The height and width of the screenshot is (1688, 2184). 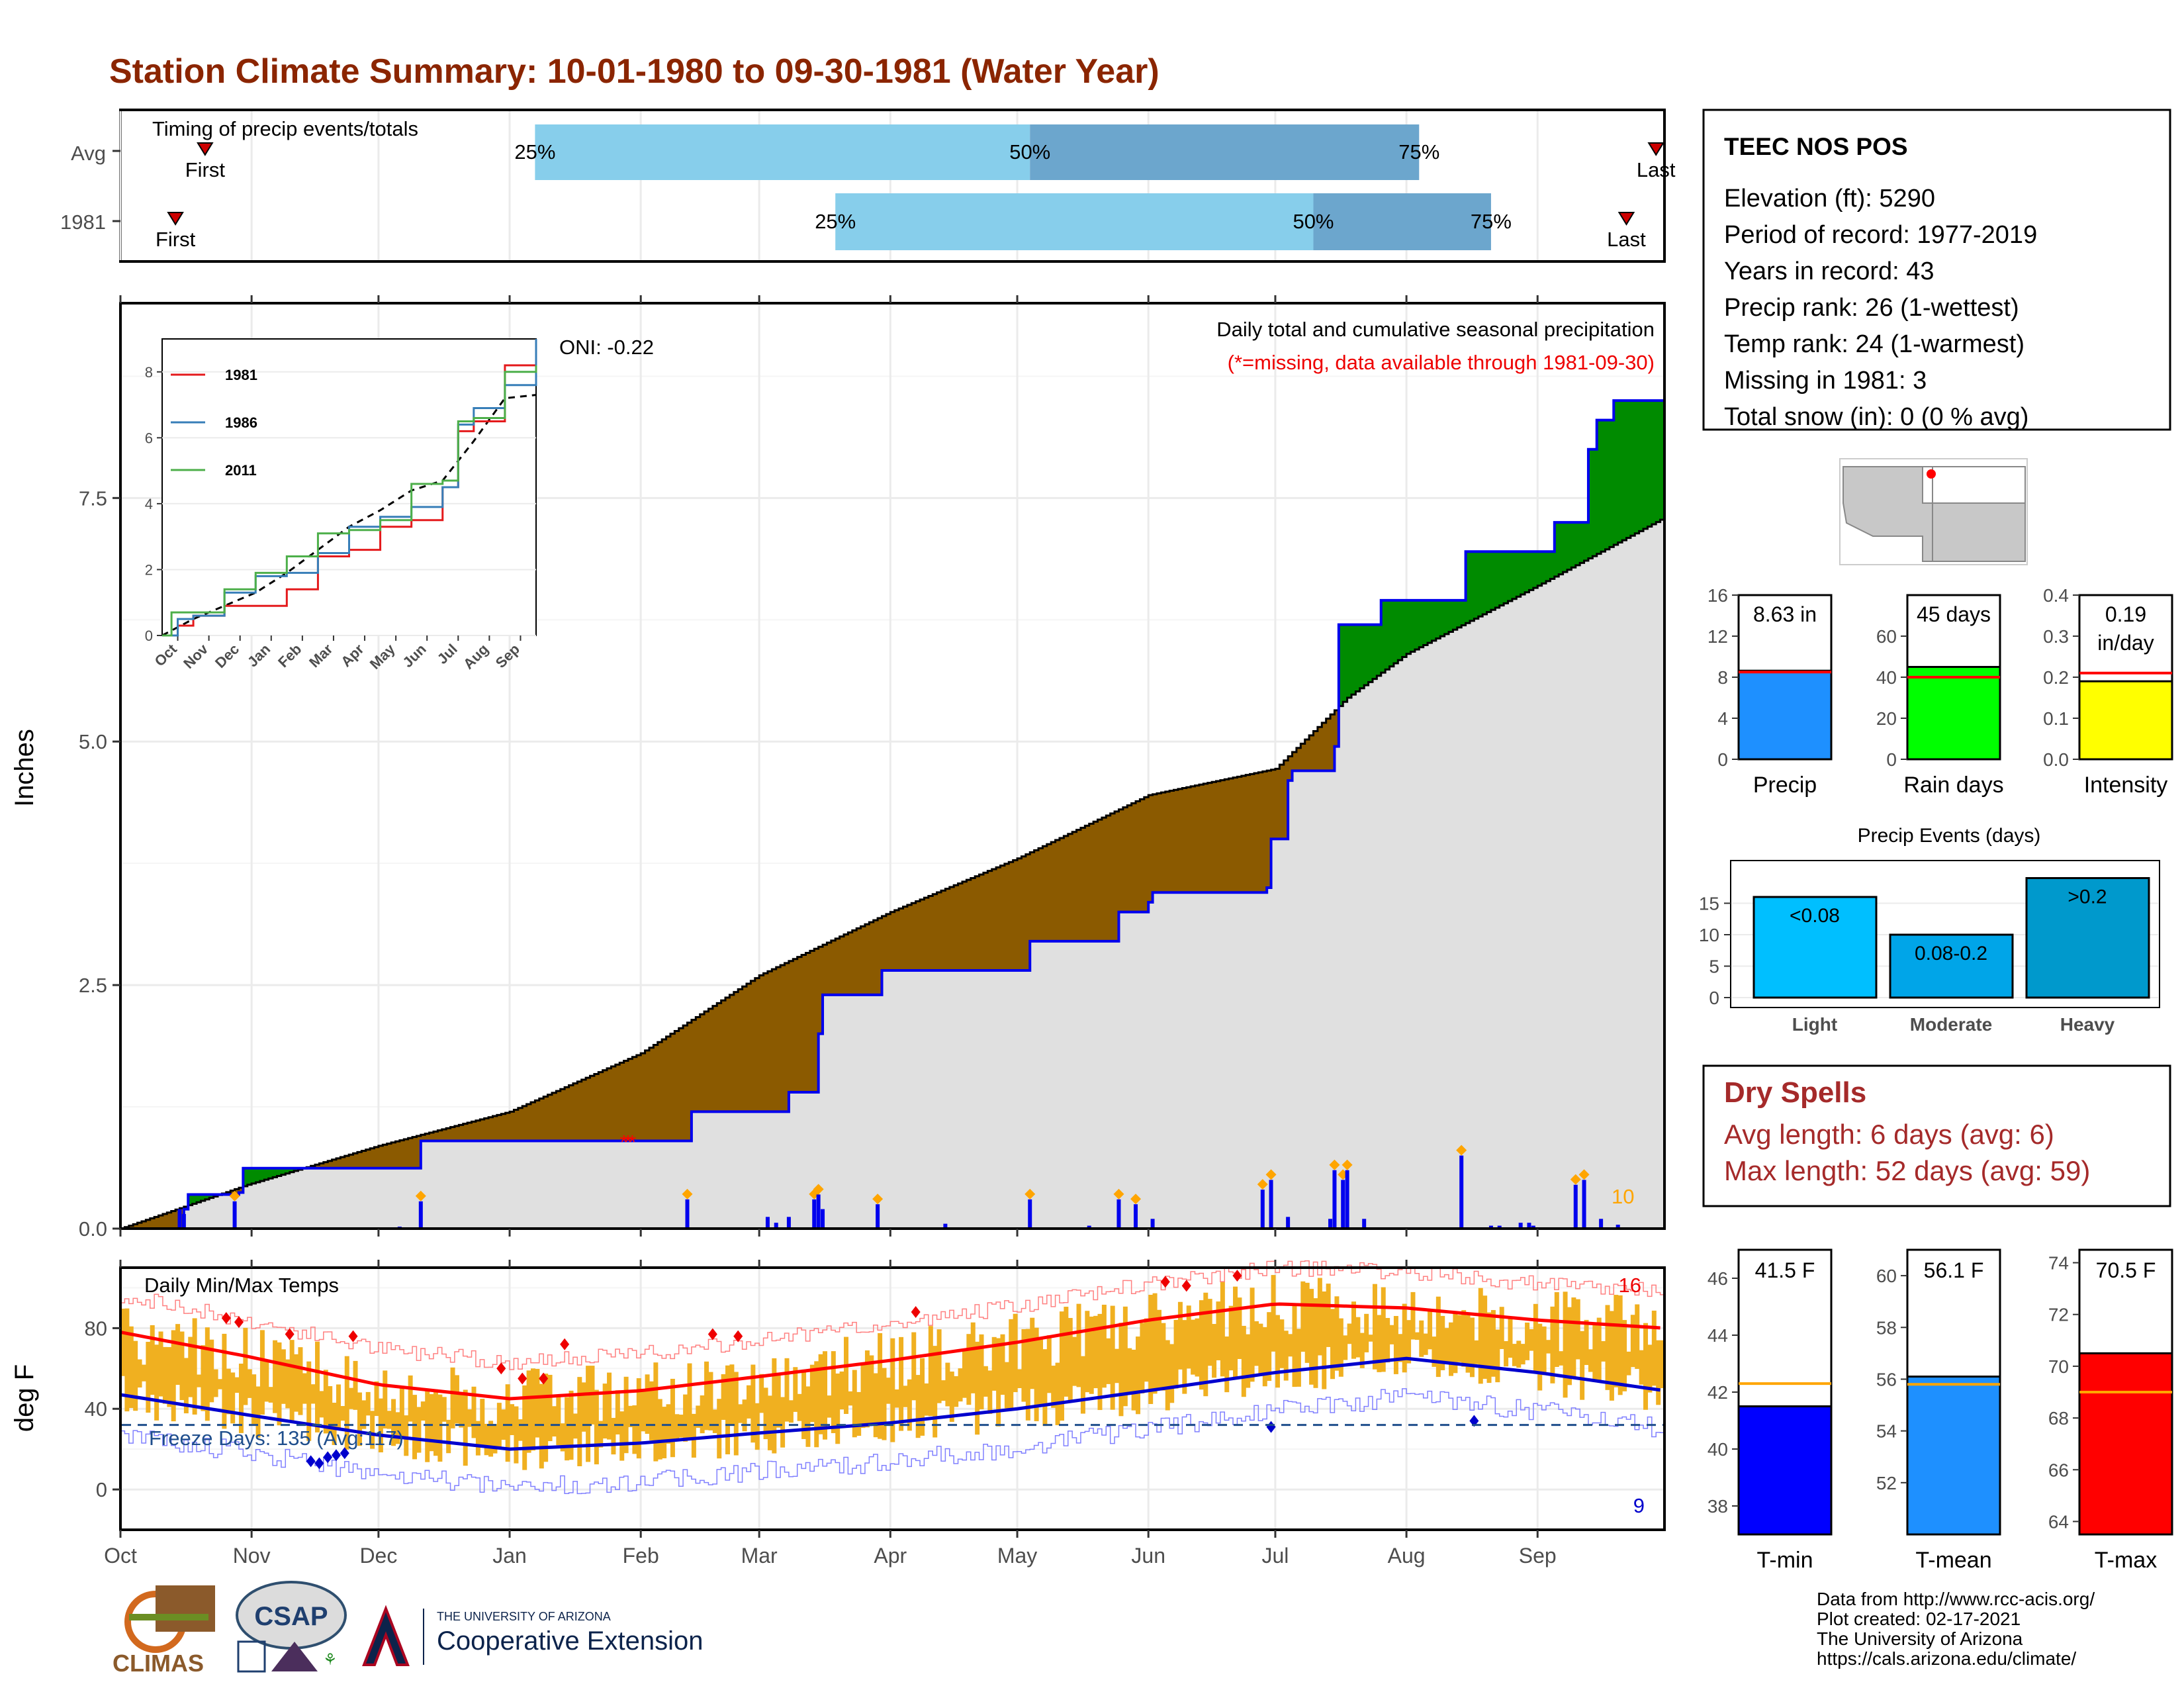 What do you see at coordinates (336, 1455) in the screenshot?
I see `record-low-marker` at bounding box center [336, 1455].